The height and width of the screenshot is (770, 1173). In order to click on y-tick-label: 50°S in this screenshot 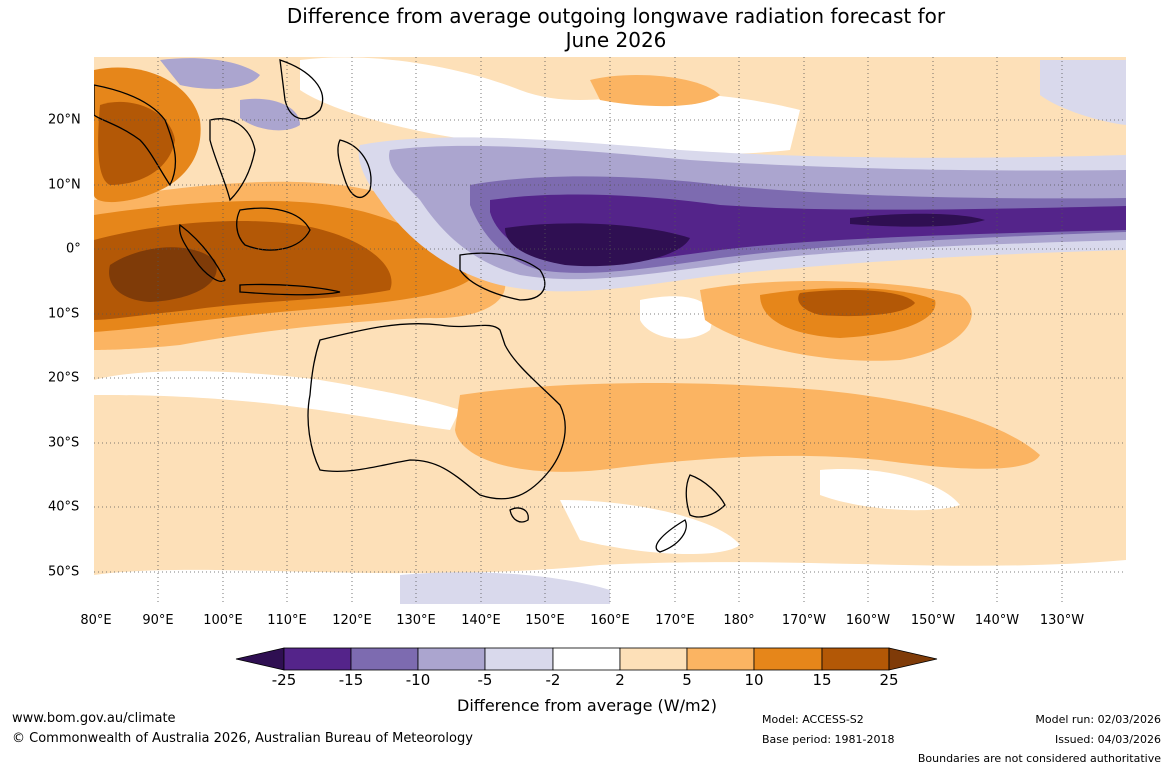, I will do `click(64, 572)`.